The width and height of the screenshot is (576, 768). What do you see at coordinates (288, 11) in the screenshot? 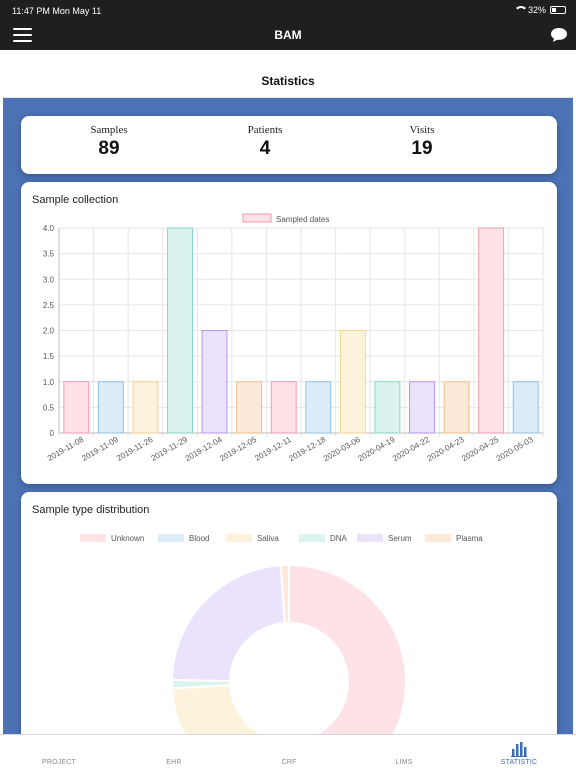
I see `status-bar: 11:47 PM Mon May 11 32%` at bounding box center [288, 11].